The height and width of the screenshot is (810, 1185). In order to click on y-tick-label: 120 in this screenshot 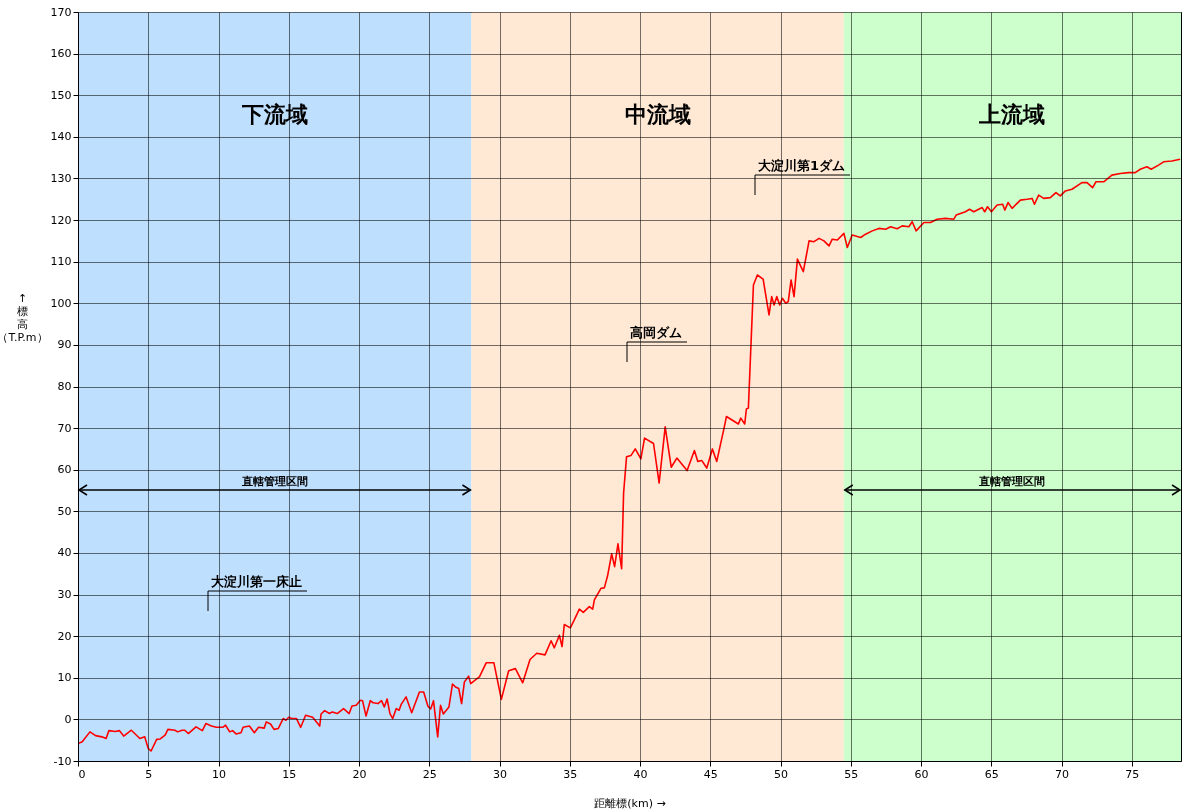, I will do `click(61, 220)`.